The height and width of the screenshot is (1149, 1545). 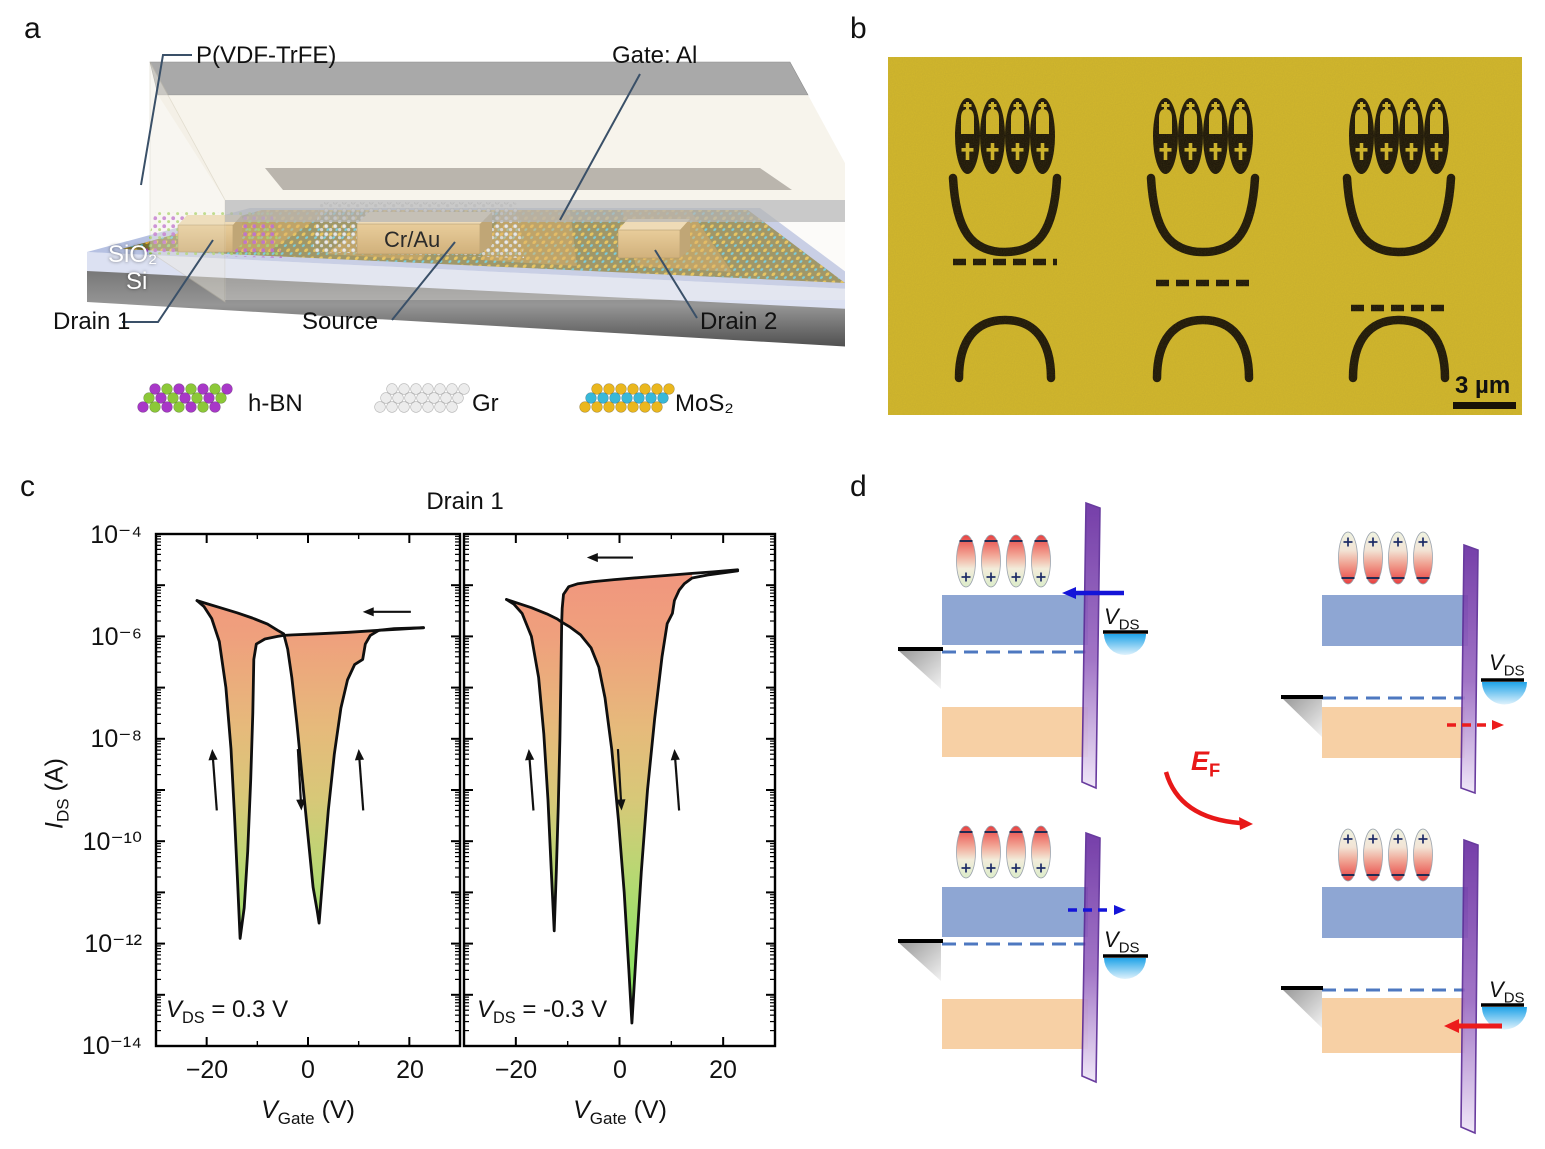 What do you see at coordinates (723, 1070) in the screenshot?
I see `xtick-r-20: 20` at bounding box center [723, 1070].